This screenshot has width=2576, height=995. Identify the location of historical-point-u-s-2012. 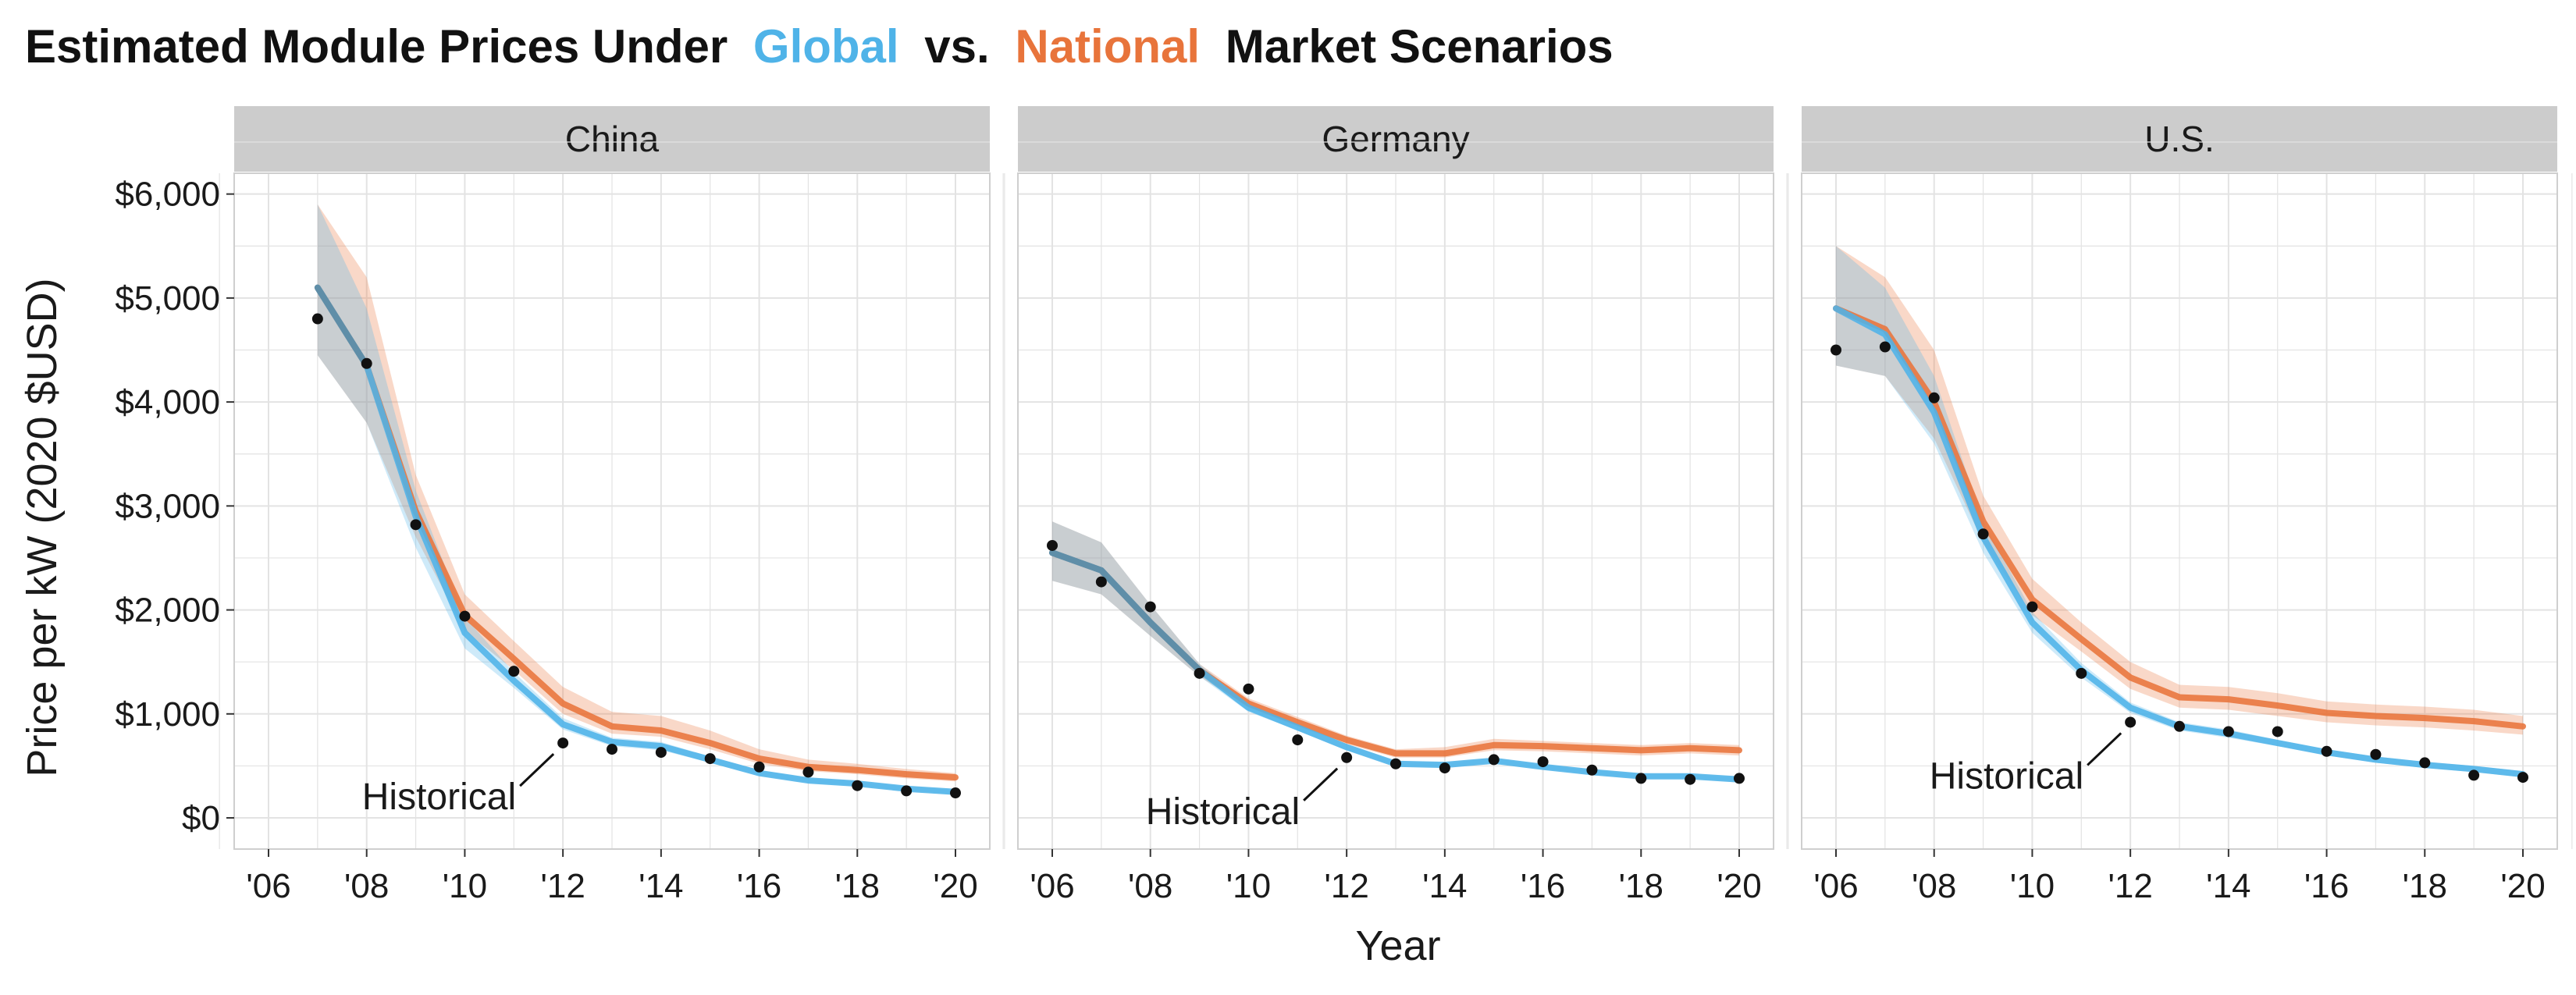
(2131, 722).